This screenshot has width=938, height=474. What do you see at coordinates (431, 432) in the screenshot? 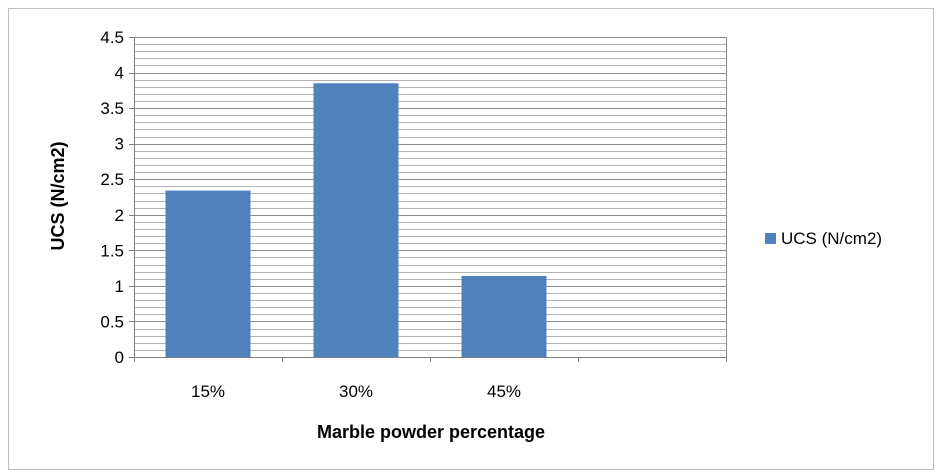
I see `x-axis-title: Marble powder percentage` at bounding box center [431, 432].